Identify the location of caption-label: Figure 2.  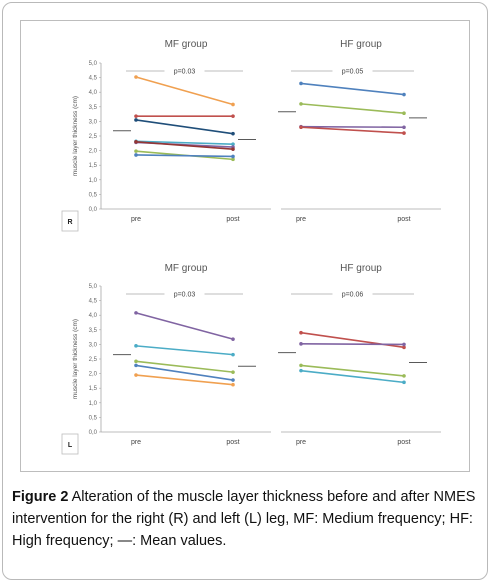
(40, 497).